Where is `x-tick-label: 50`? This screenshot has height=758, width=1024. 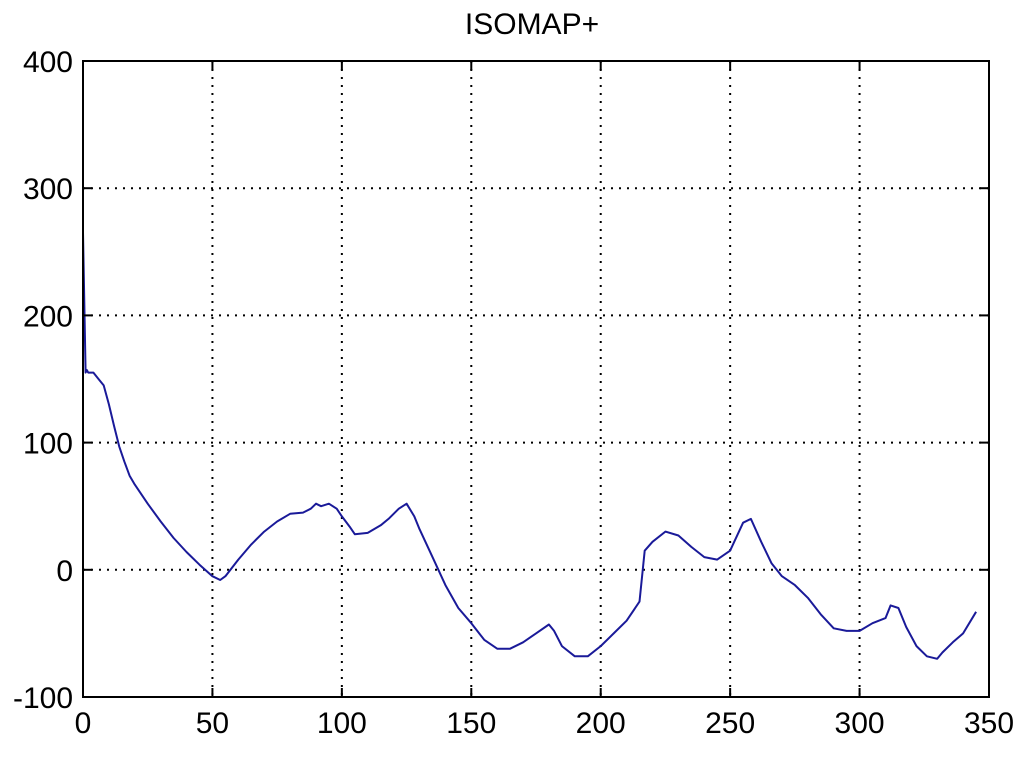 x-tick-label: 50 is located at coordinates (212, 723).